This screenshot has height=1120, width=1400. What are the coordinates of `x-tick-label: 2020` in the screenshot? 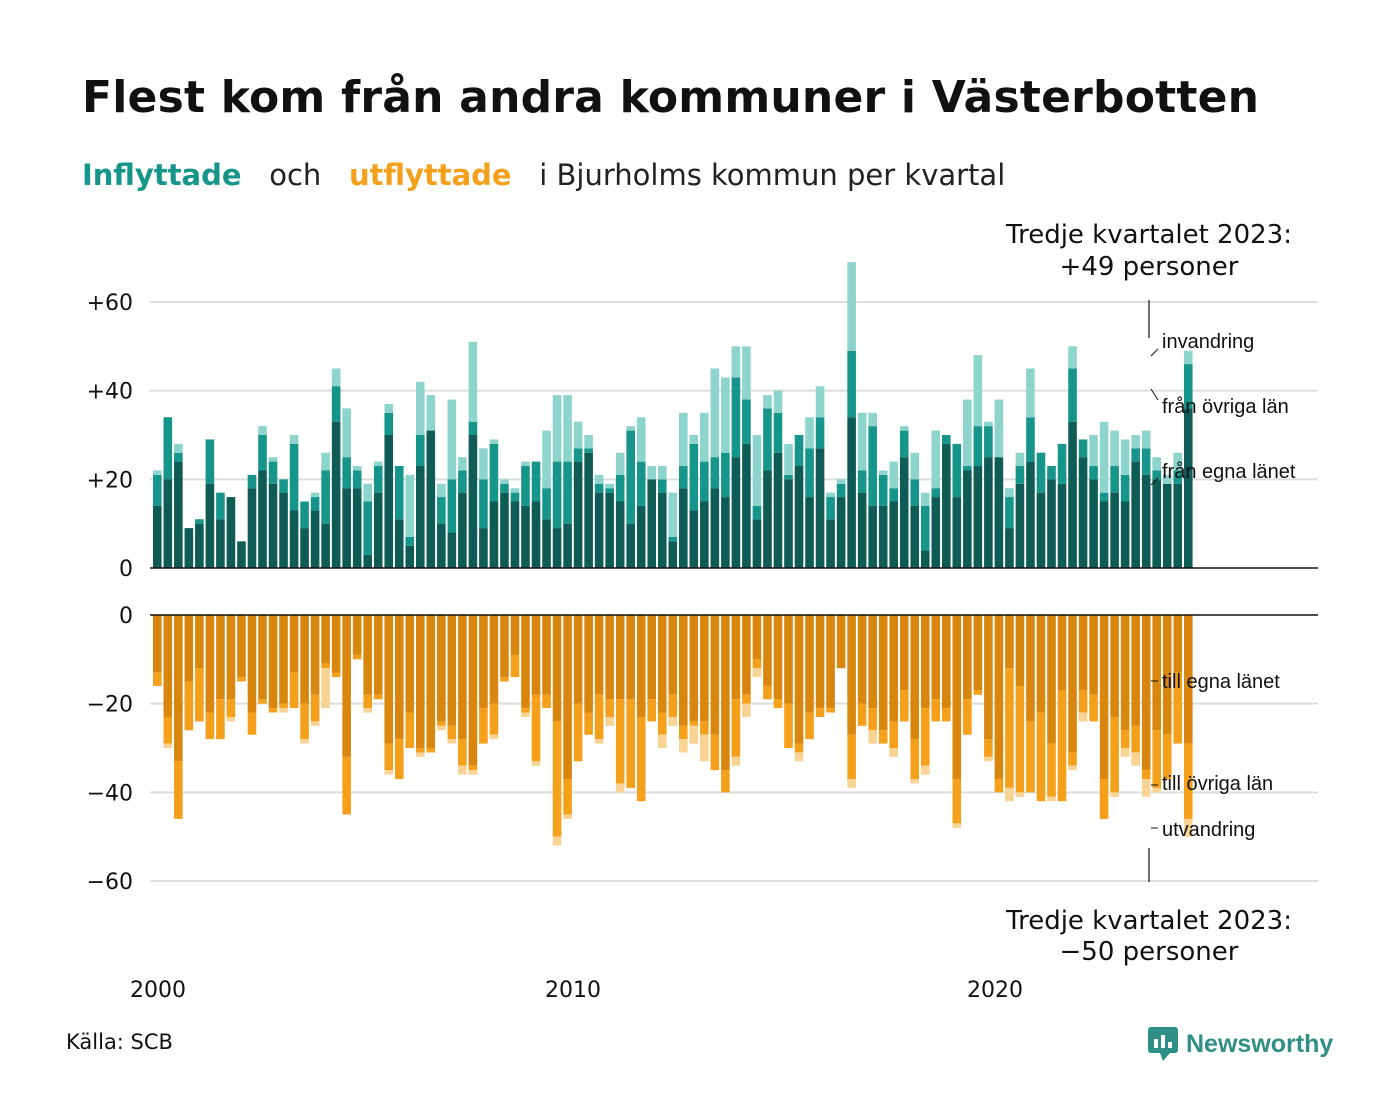 It's located at (995, 990).